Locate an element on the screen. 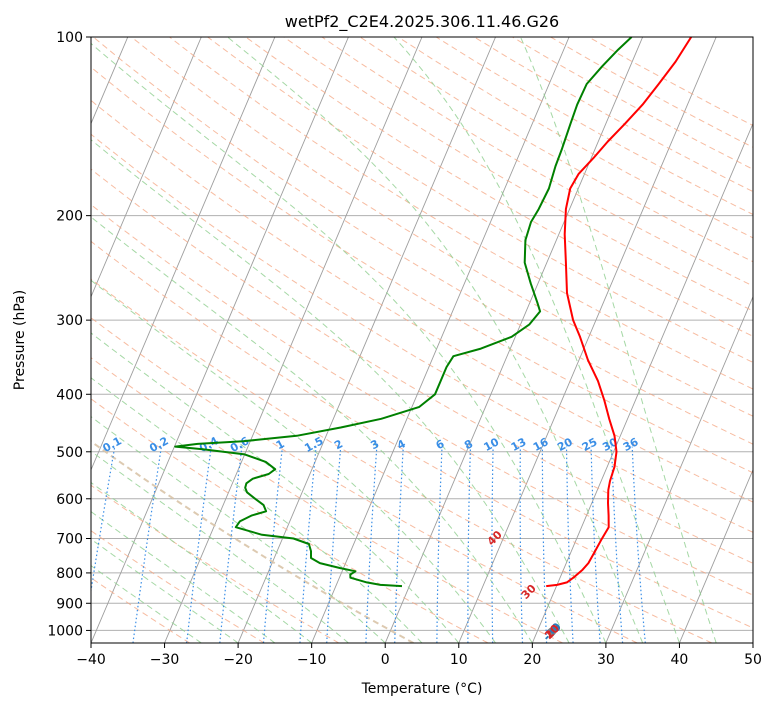 This screenshot has width=775, height=708. x-tick-label: 30 is located at coordinates (606, 660).